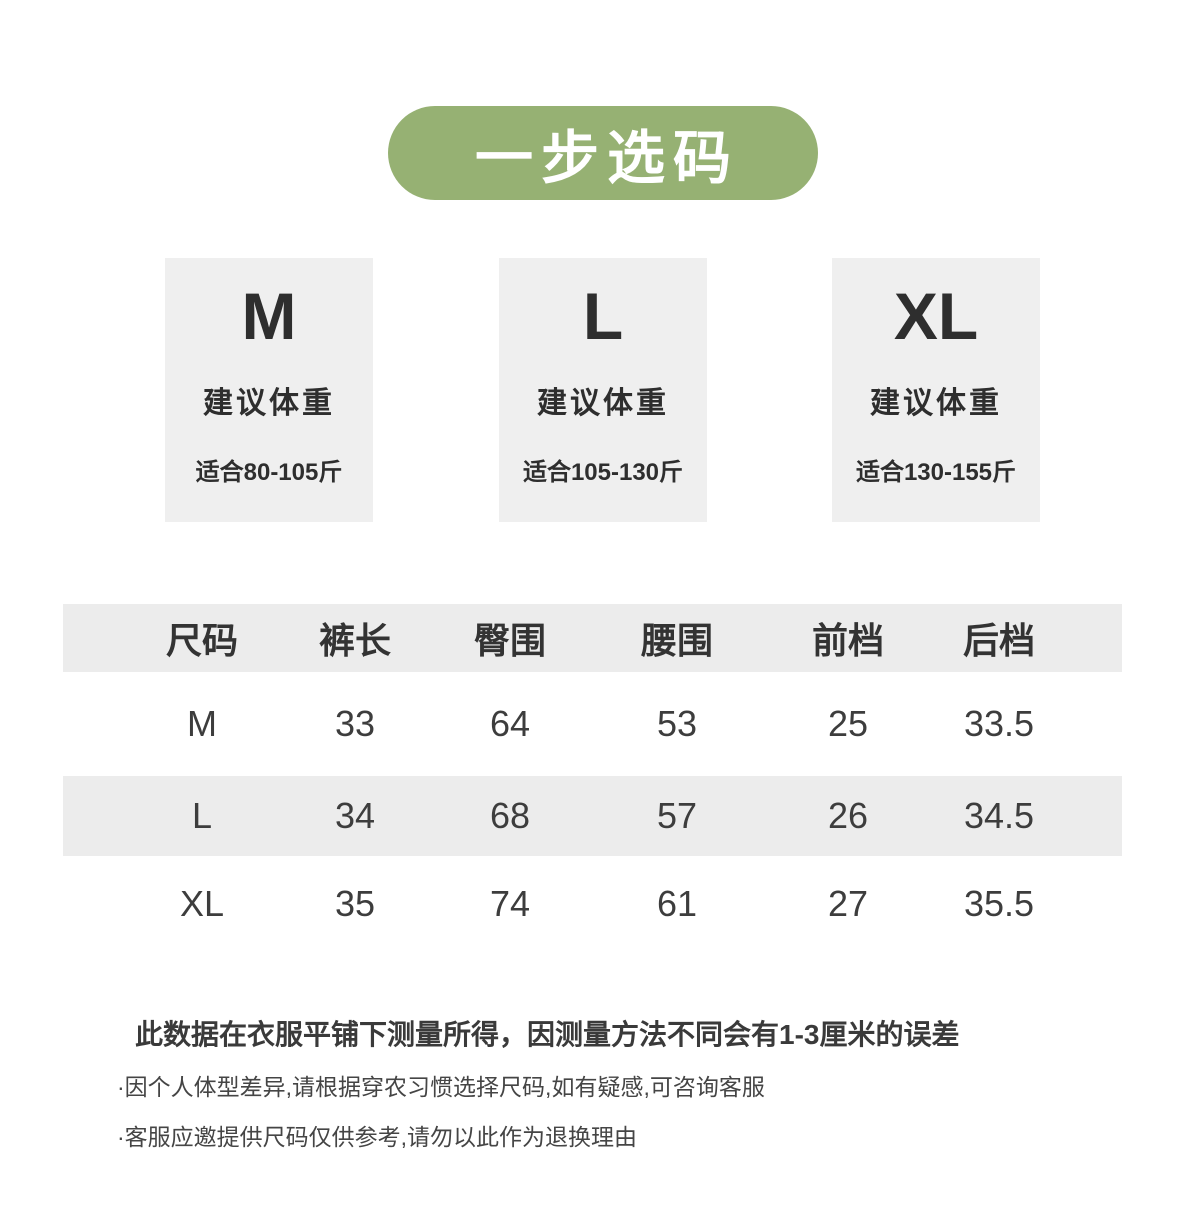  I want to click on table-row-xl: XL 35 74 61 27 35.5, so click(592, 904).